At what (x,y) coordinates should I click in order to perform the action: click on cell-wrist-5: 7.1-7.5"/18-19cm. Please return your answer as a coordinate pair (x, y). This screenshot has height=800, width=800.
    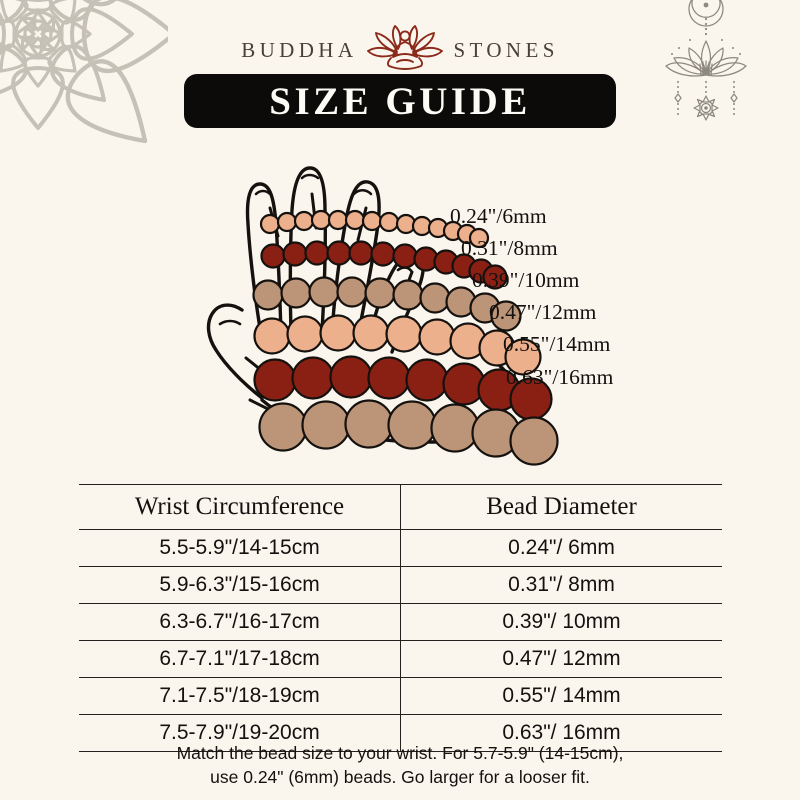
    Looking at the image, I should click on (240, 696).